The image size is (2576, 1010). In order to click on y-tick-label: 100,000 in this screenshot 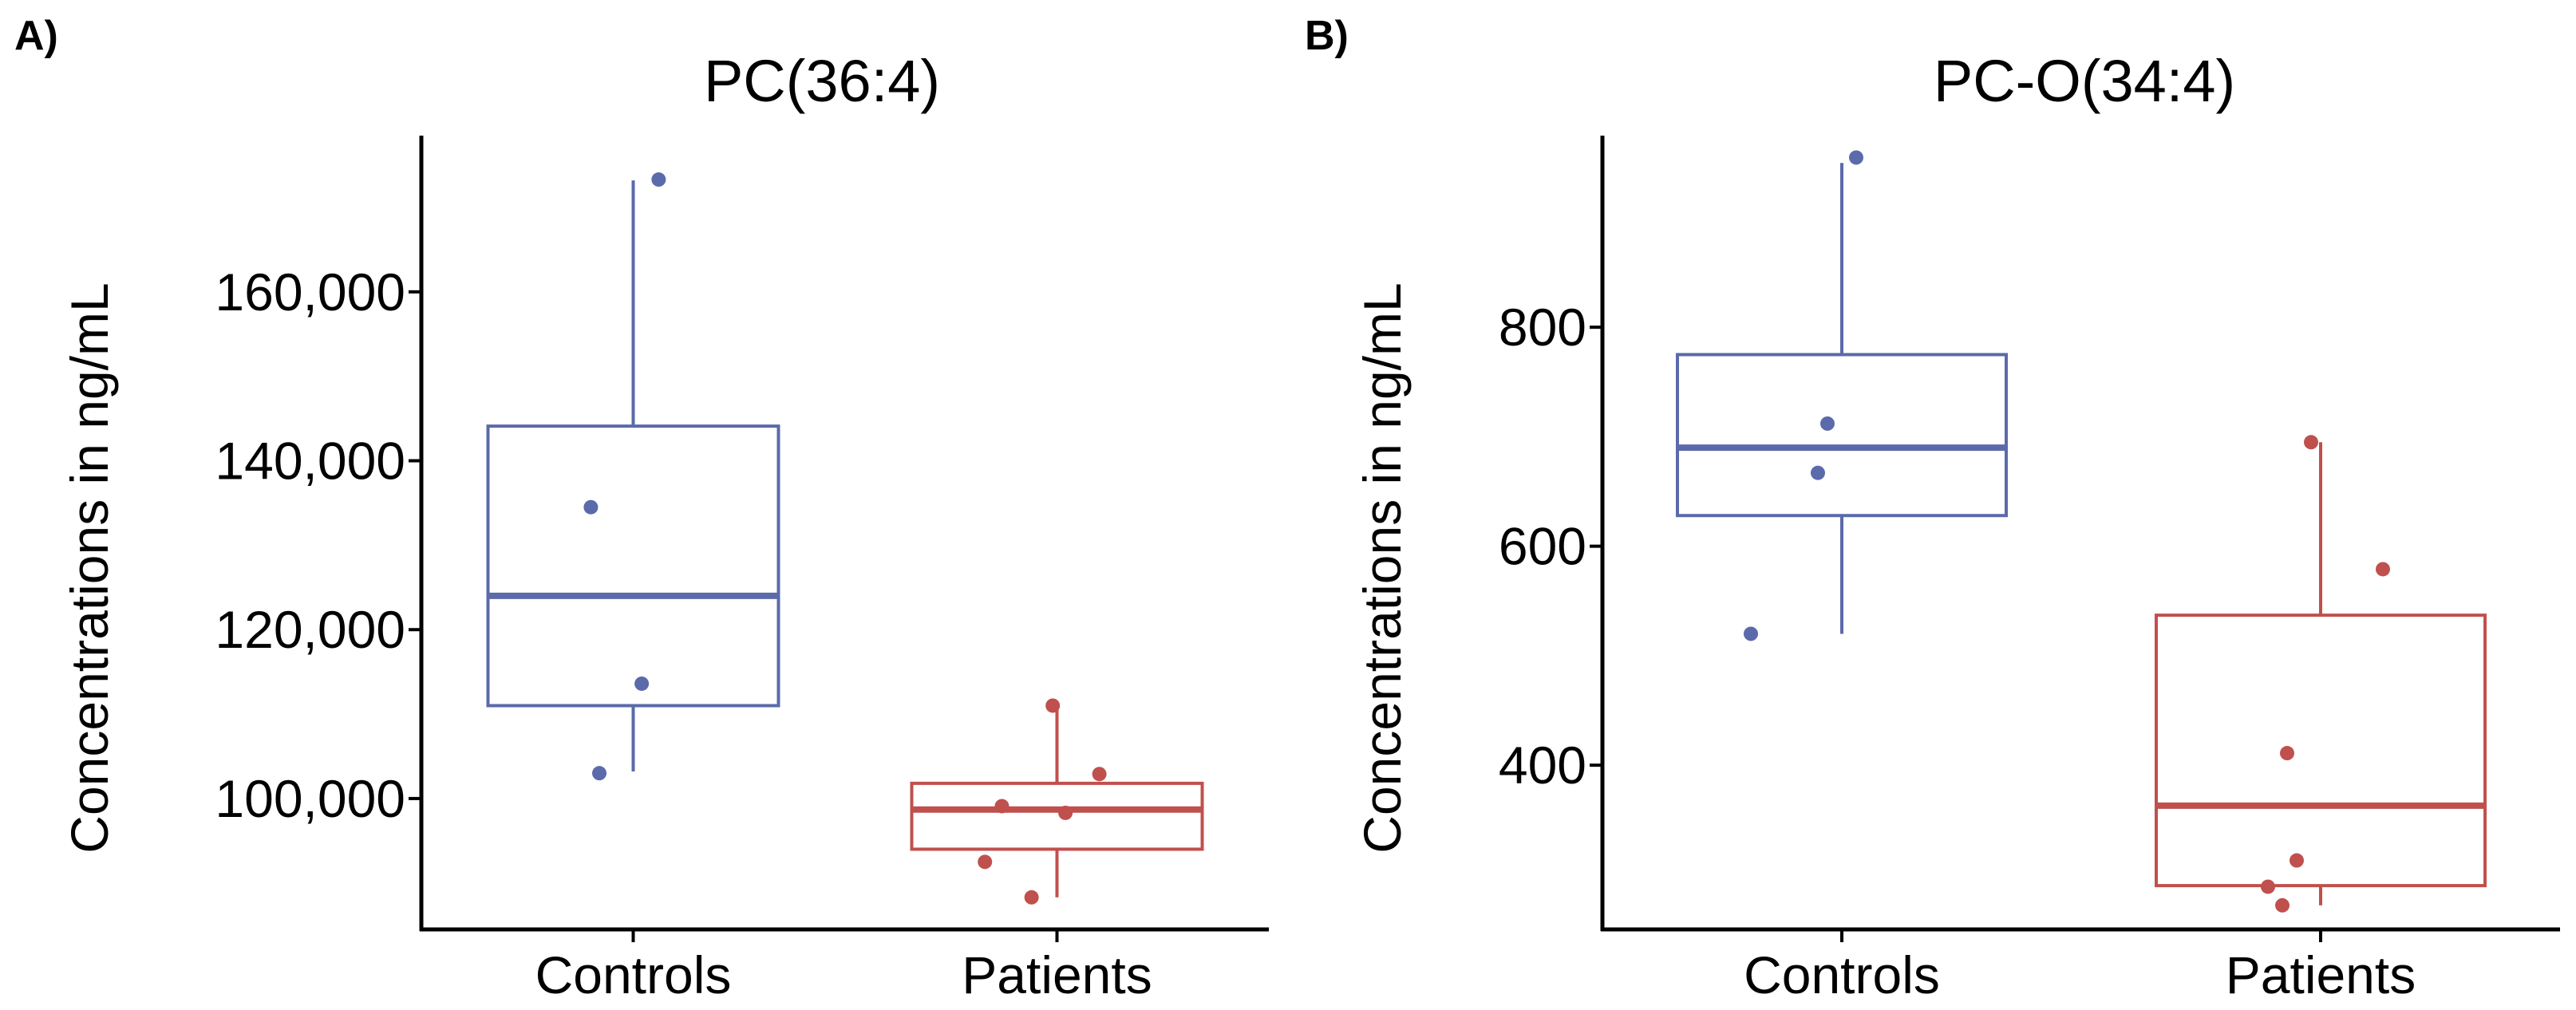, I will do `click(310, 798)`.